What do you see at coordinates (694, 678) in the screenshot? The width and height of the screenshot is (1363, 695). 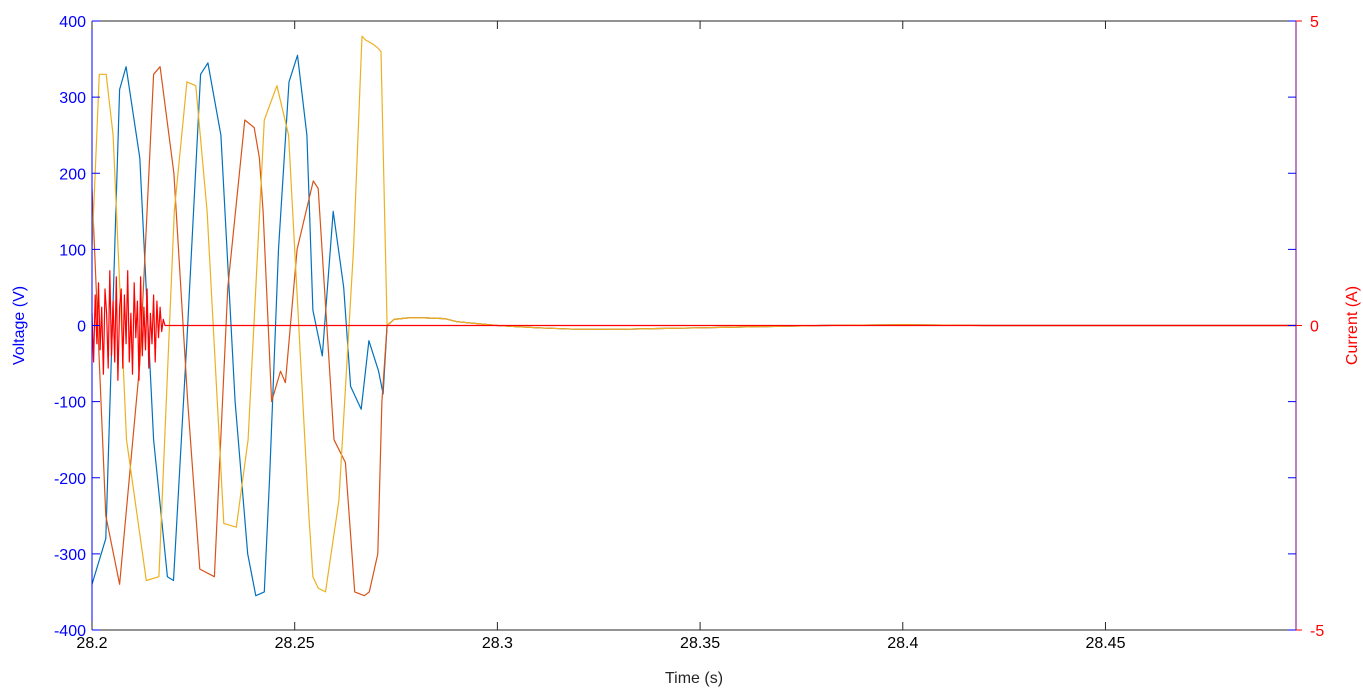 I see `x-axis-label: Time (s)` at bounding box center [694, 678].